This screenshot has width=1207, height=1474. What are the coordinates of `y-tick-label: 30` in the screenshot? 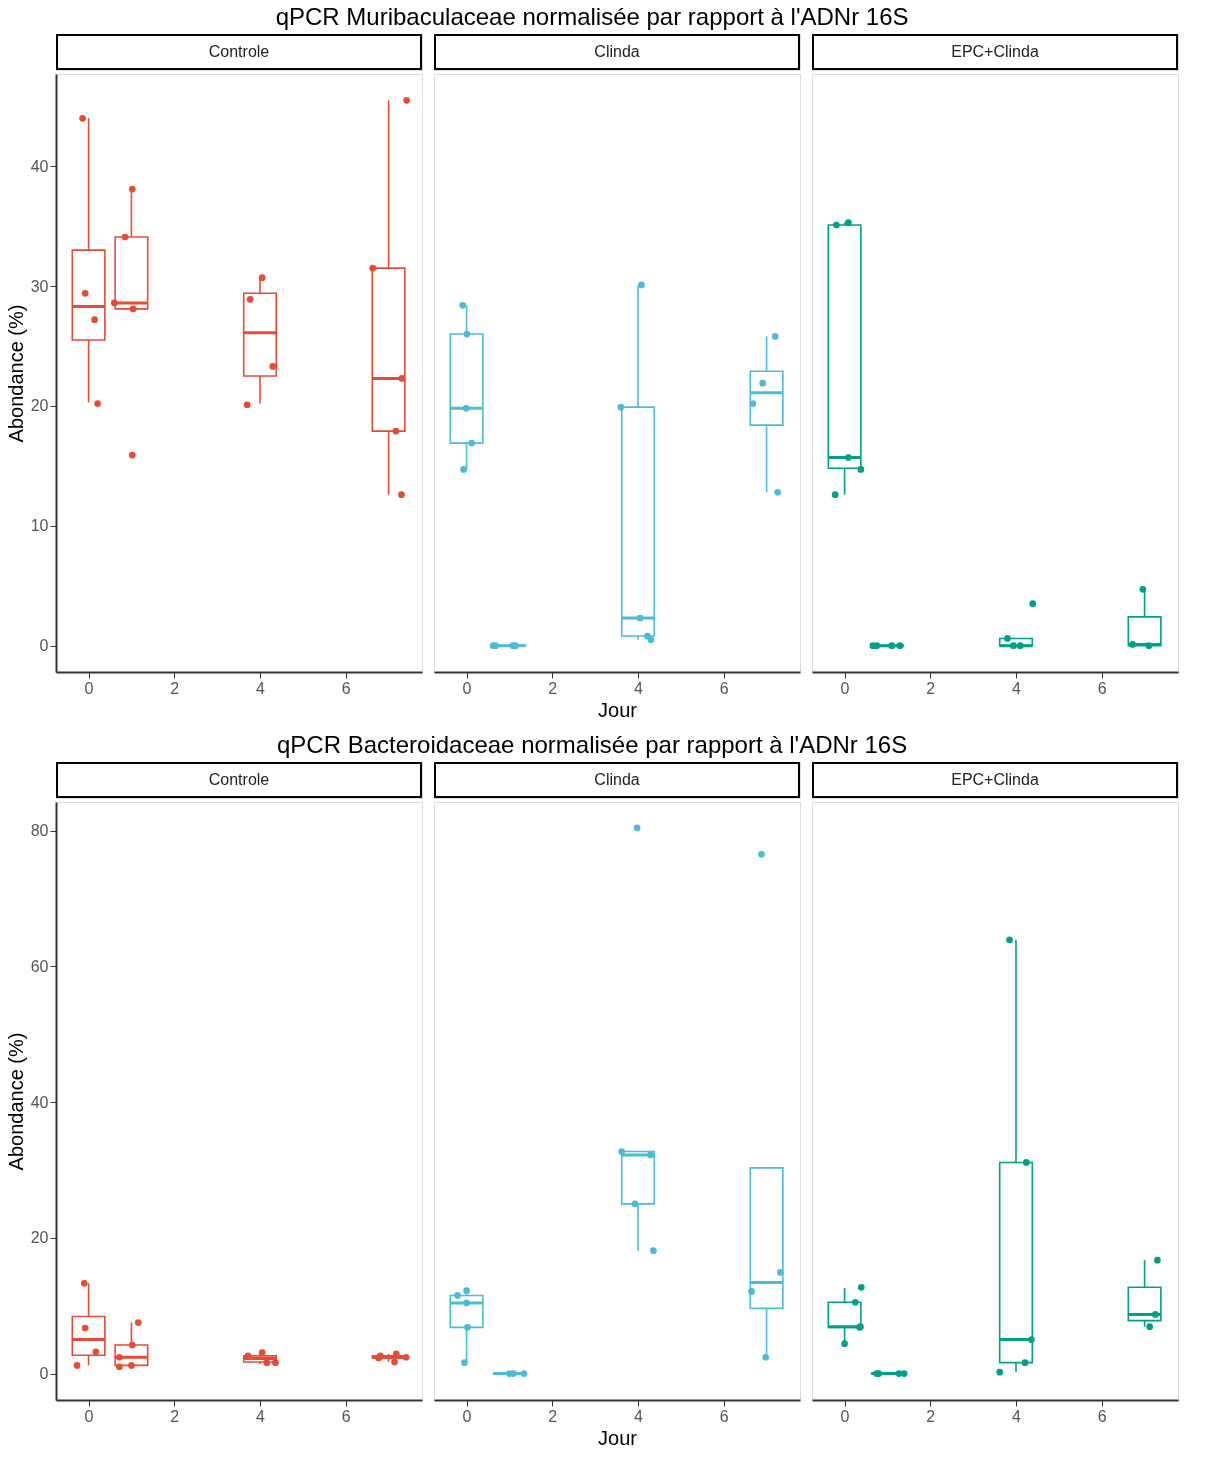 It's located at (39, 286).